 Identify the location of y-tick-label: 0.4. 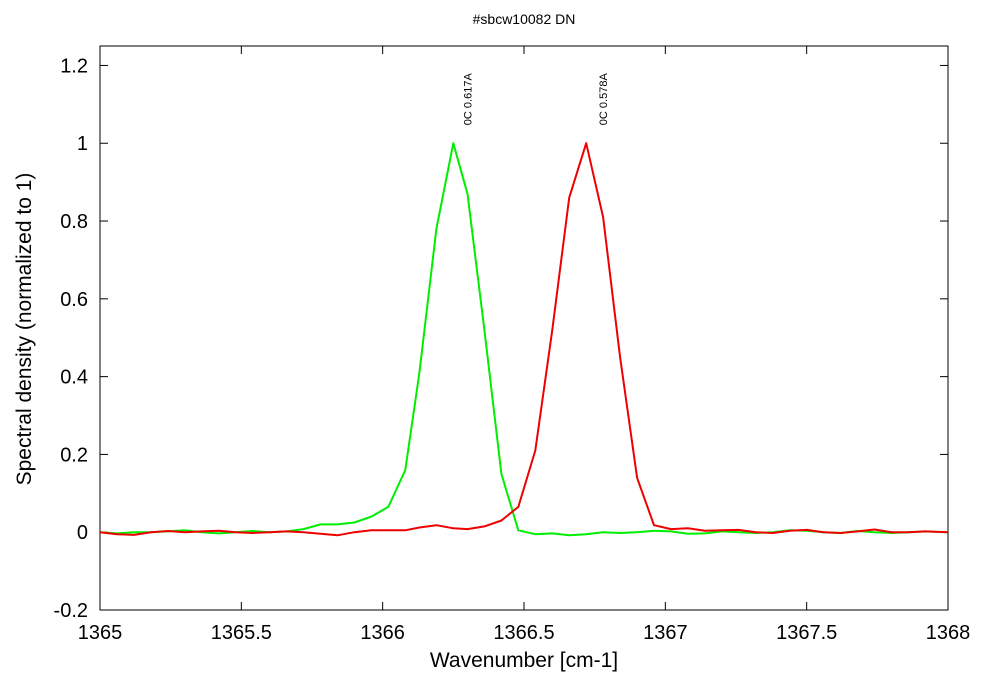
(74, 378).